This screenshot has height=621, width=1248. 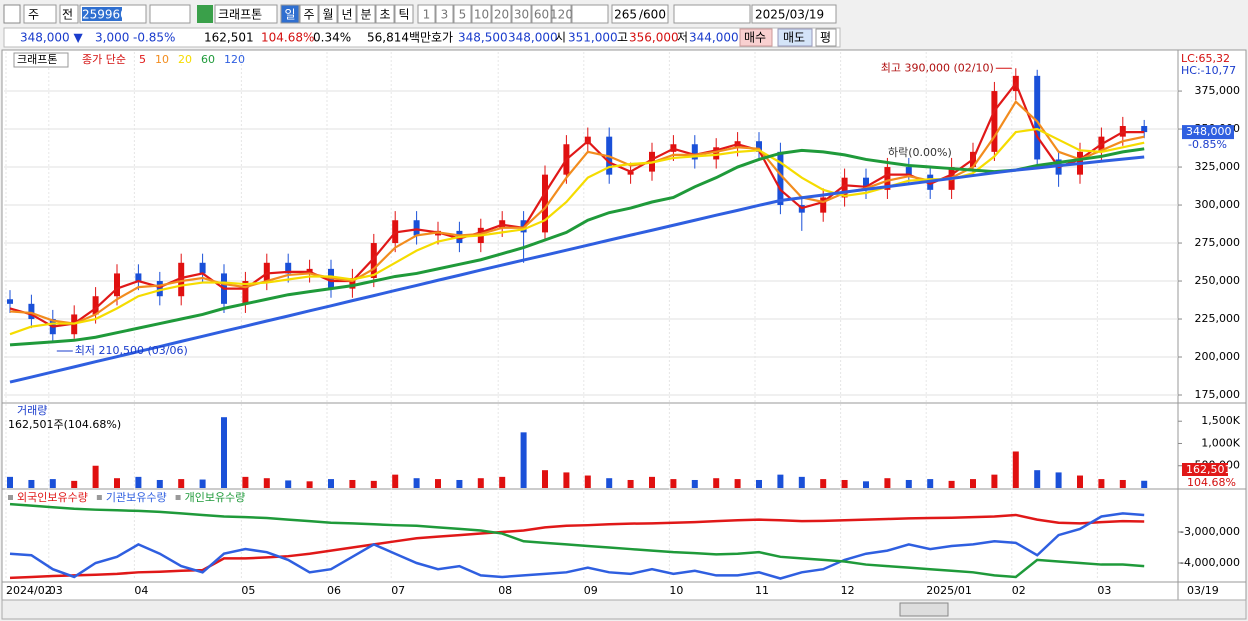 What do you see at coordinates (215, 497) in the screenshot?
I see `legend-entry: 개인보유수량` at bounding box center [215, 497].